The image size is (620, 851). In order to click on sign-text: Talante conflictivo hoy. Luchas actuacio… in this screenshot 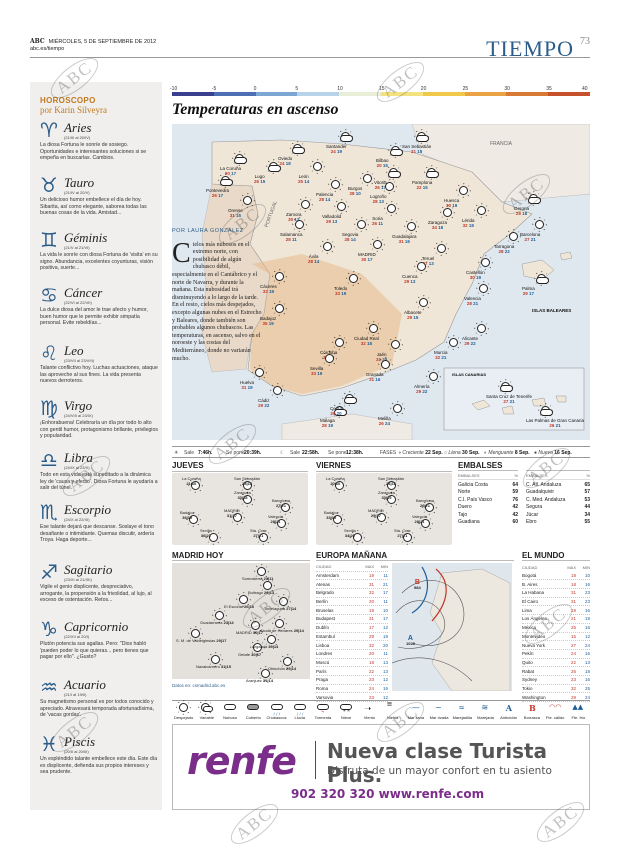, I will do `click(99, 374)`.